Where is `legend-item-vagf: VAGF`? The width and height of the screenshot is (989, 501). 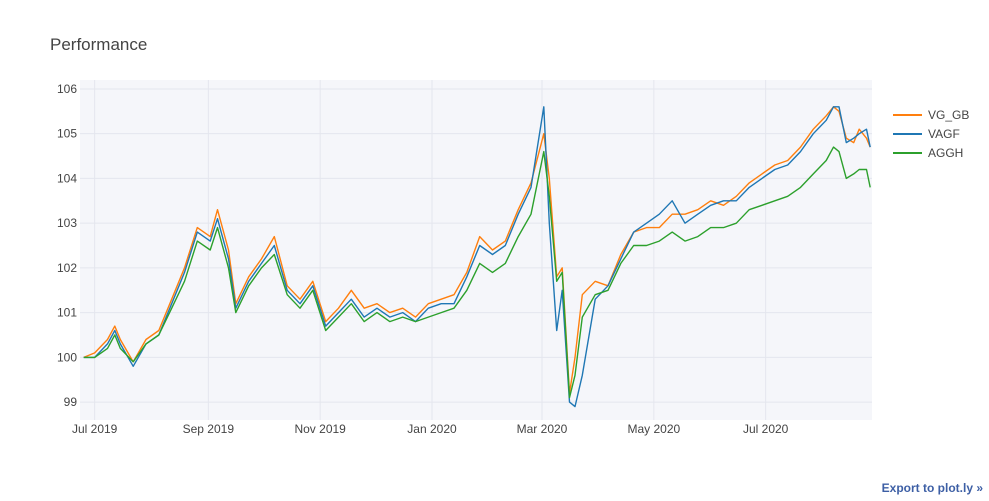 legend-item-vagf: VAGF is located at coordinates (926, 134).